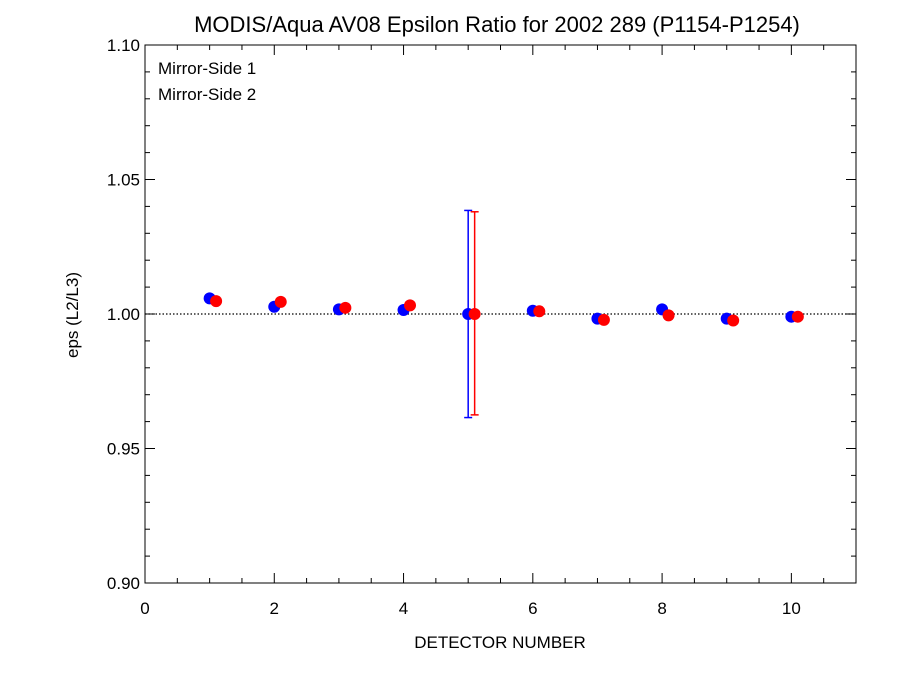  What do you see at coordinates (123, 583) in the screenshot?
I see `y-tick-label: 0.90` at bounding box center [123, 583].